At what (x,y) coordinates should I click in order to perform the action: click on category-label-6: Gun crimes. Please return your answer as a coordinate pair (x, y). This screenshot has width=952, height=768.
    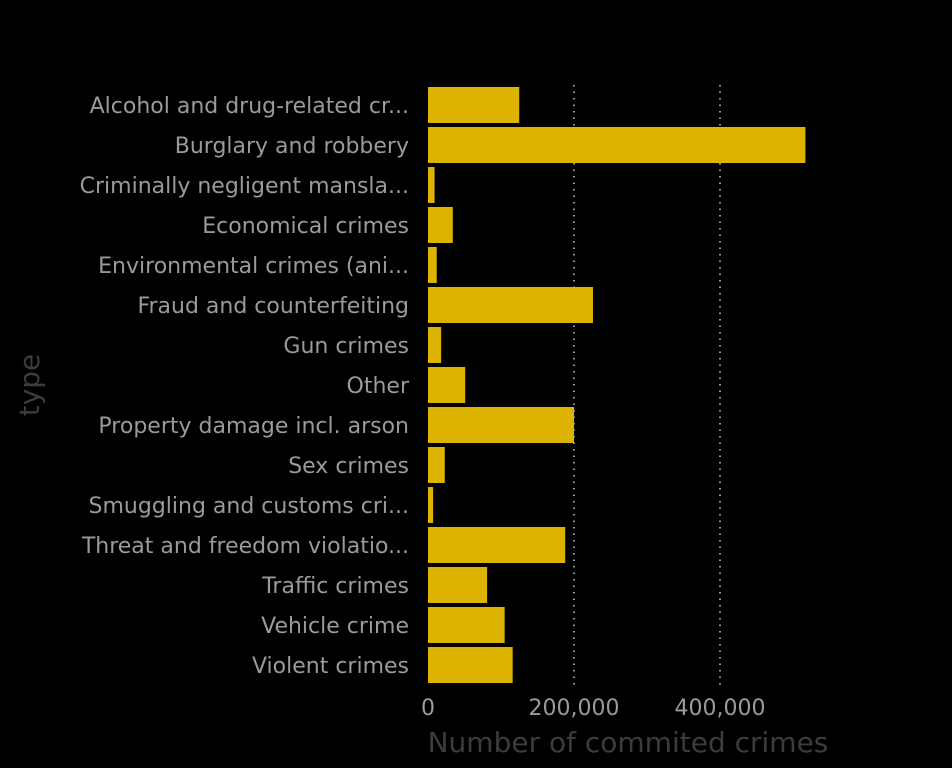
    Looking at the image, I should click on (346, 346).